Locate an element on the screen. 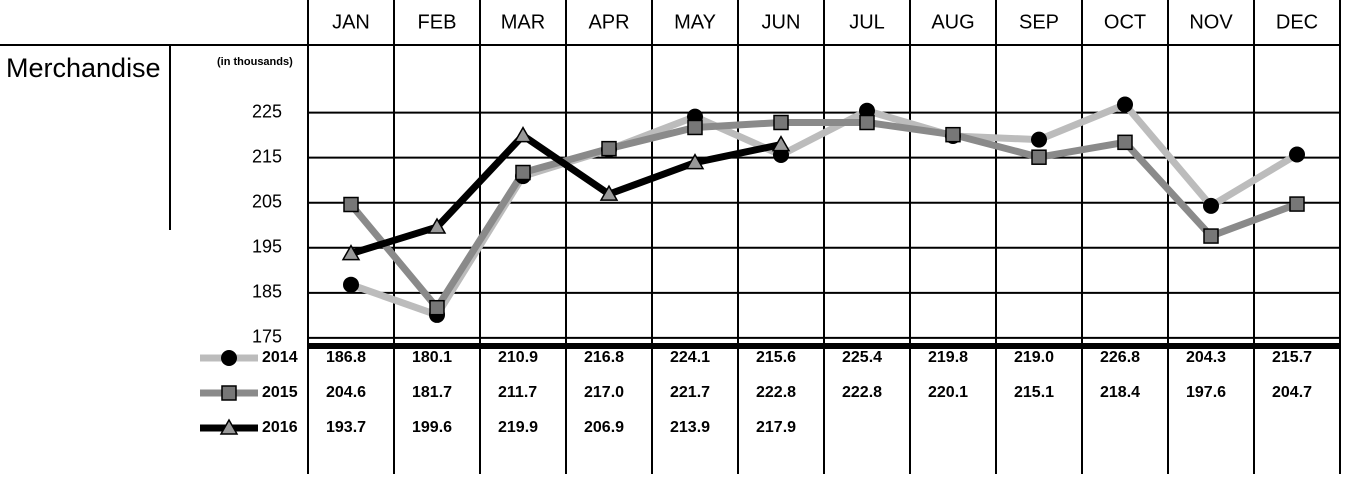 The height and width of the screenshot is (479, 1352). x-tick-label: JUN is located at coordinates (781, 22).